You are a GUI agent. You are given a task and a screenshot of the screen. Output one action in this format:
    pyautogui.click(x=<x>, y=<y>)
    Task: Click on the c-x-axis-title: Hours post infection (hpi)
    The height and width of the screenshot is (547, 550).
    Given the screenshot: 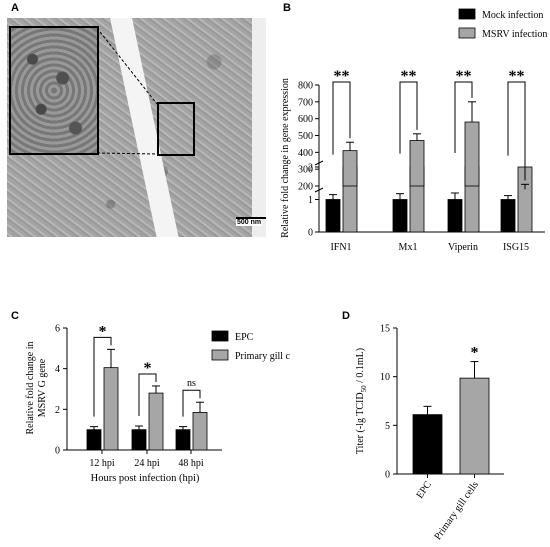 What is the action you would take?
    pyautogui.click(x=145, y=478)
    